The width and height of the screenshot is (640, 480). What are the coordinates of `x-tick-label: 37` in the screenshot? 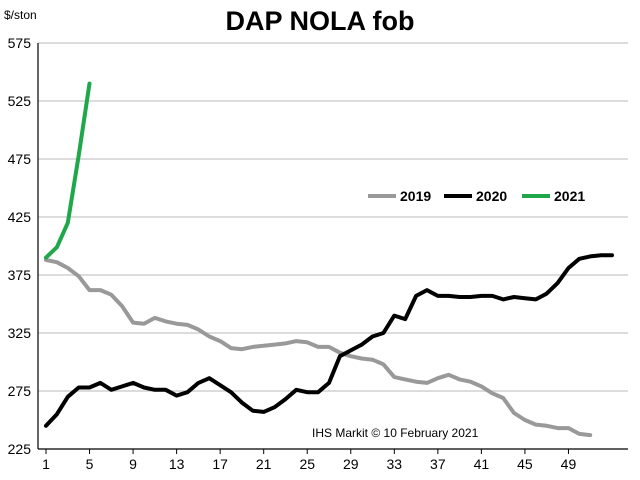 It's located at (438, 464).